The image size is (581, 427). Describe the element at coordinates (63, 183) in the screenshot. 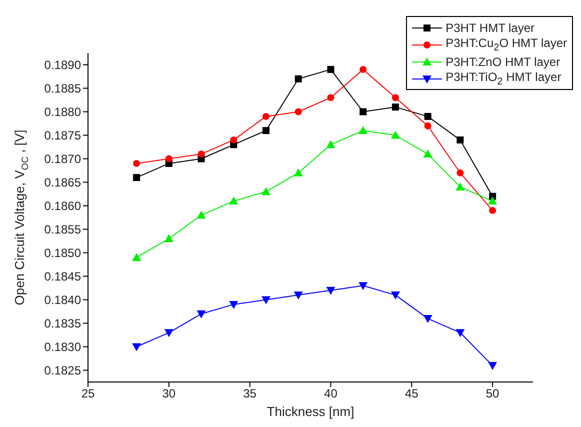

I see `y-tick-label: 0.1865` at that location.